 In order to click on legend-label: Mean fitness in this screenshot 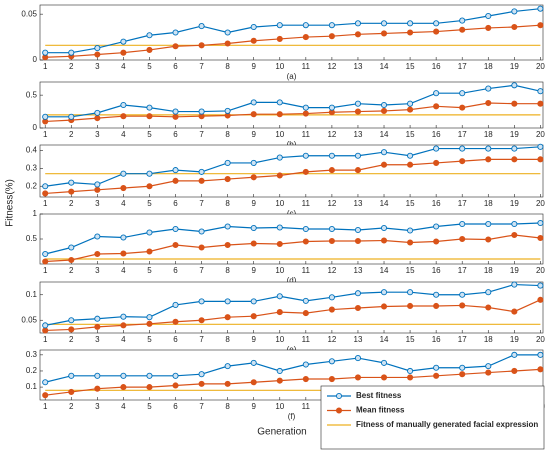, I will do `click(380, 410)`.